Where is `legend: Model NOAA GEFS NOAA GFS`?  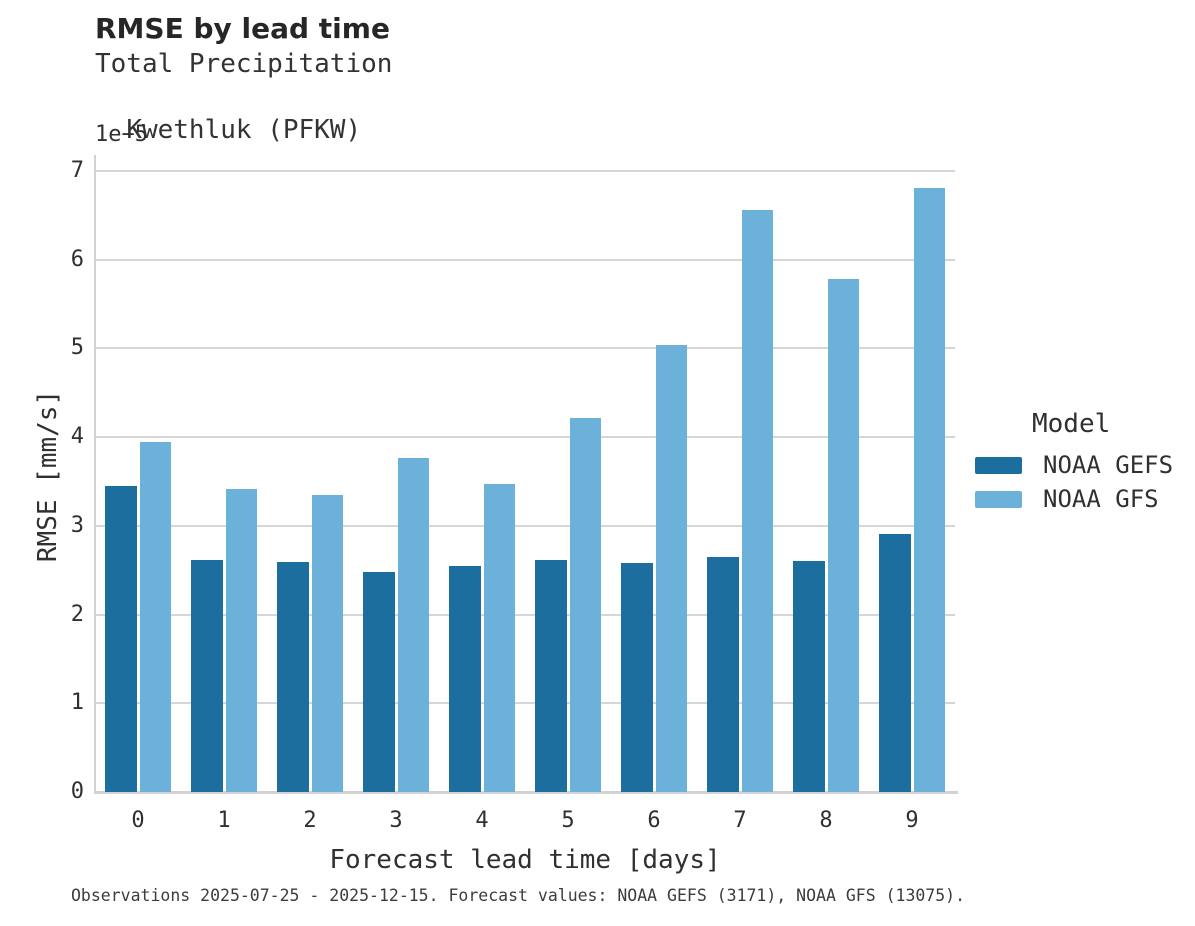
legend: Model NOAA GEFS NOAA GFS is located at coordinates (1074, 463).